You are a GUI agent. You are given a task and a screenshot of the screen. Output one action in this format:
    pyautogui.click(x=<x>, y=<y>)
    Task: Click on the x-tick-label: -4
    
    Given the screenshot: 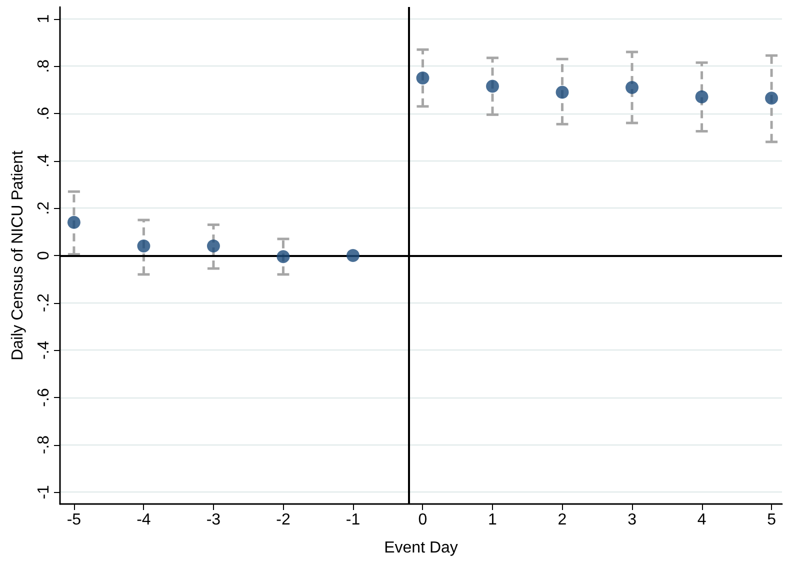 What is the action you would take?
    pyautogui.click(x=143, y=520)
    